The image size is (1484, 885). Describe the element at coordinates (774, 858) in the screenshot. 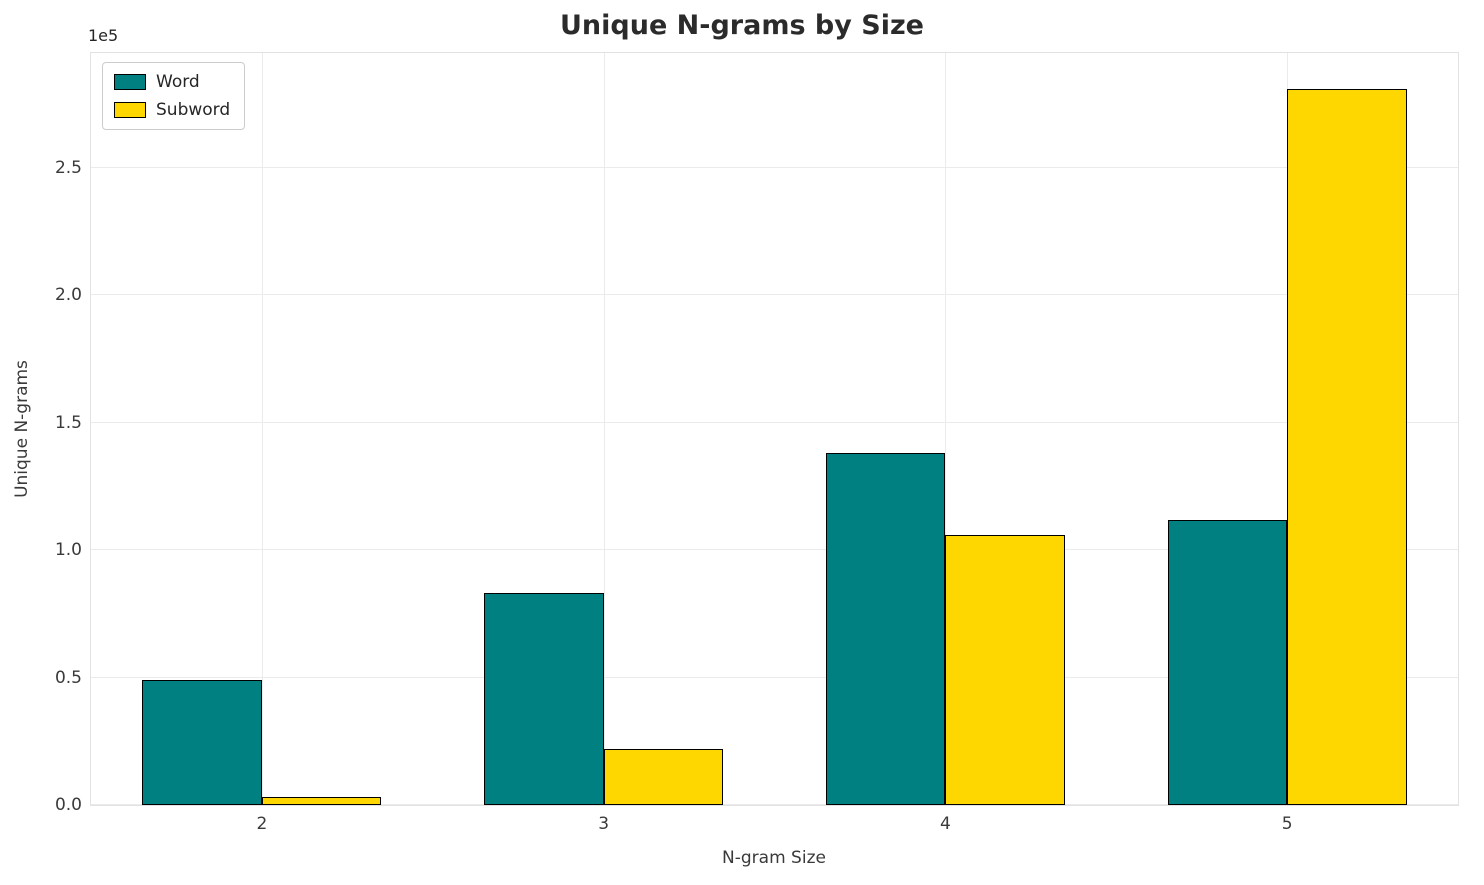

I see `x-axis-label: N-gram Size` at that location.